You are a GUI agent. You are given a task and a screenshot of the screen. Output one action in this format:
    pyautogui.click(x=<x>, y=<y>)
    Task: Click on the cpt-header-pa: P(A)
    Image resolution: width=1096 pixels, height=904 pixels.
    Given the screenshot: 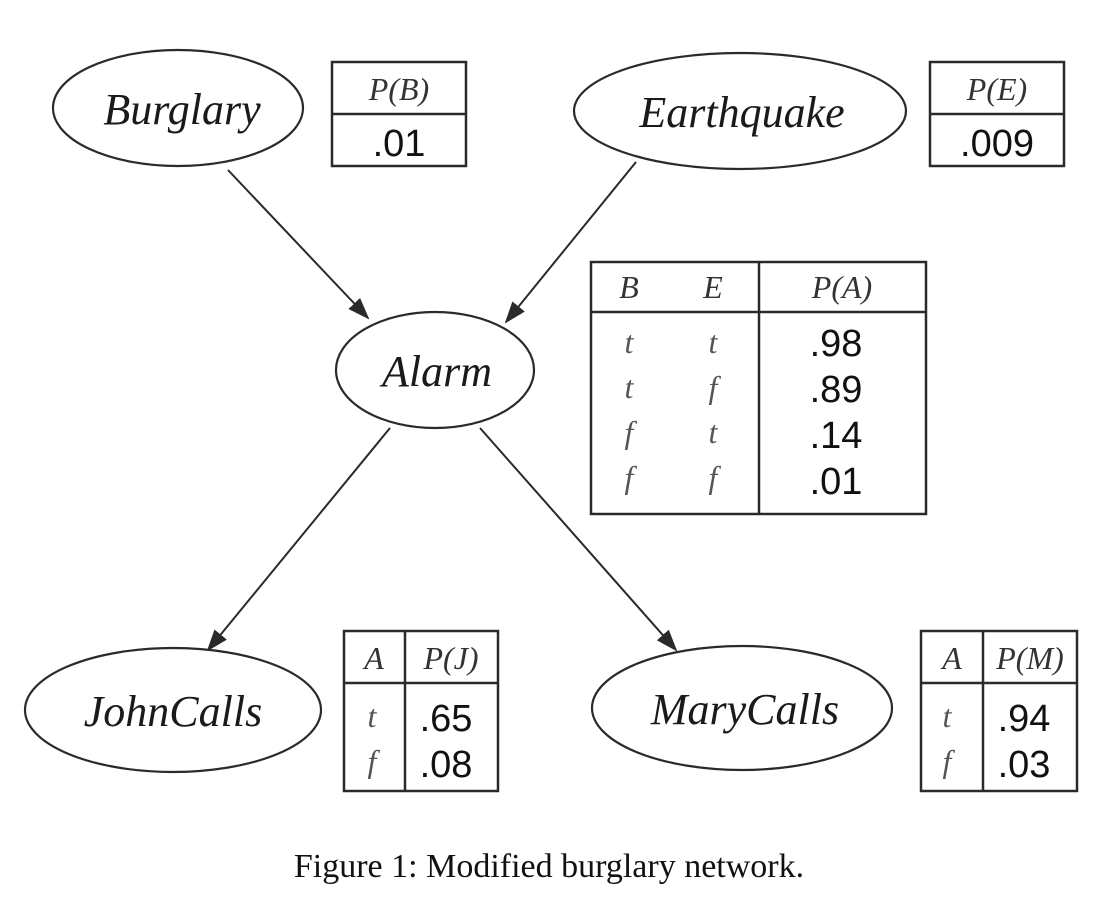 What is the action you would take?
    pyautogui.click(x=841, y=287)
    